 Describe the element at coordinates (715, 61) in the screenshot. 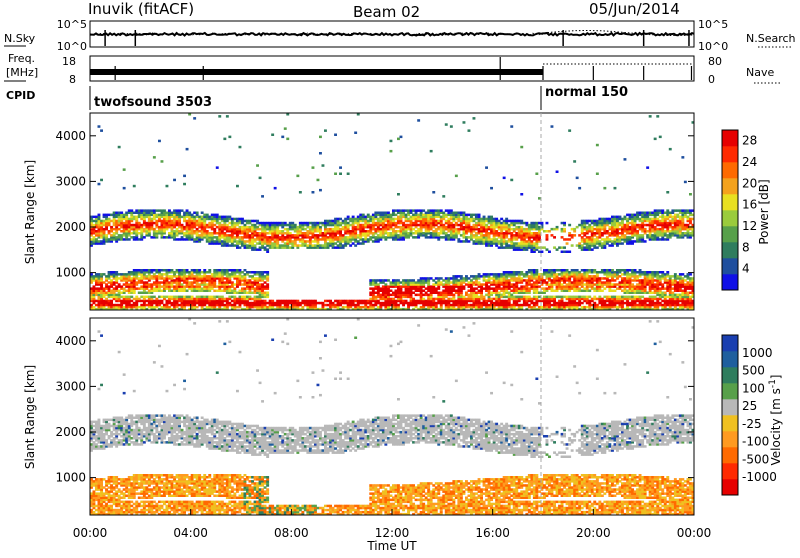

I see `nave-tick-high: 80` at that location.